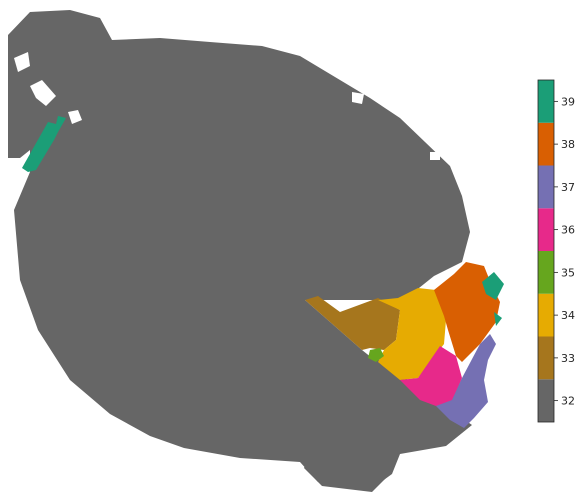 The image size is (581, 503). I want to click on colorbar-tick-label-36: 36, so click(568, 230).